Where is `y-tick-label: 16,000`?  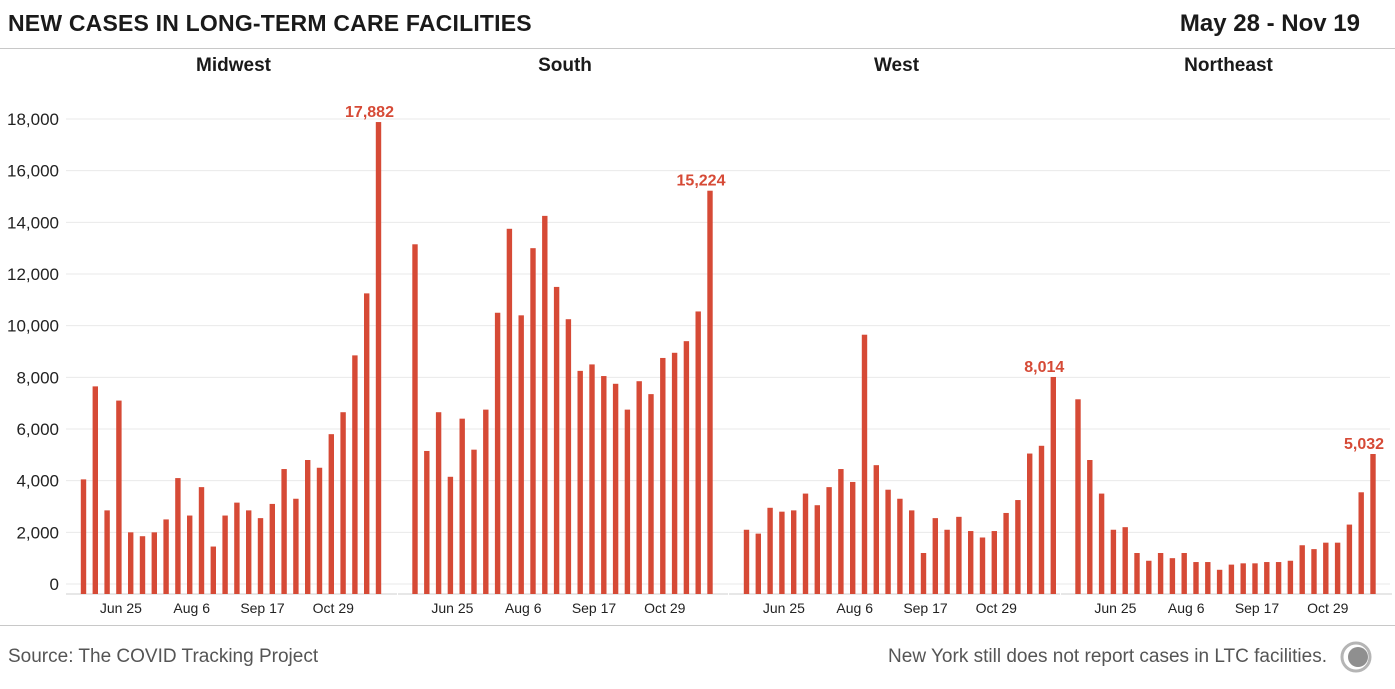
y-tick-label: 16,000 is located at coordinates (33, 171).